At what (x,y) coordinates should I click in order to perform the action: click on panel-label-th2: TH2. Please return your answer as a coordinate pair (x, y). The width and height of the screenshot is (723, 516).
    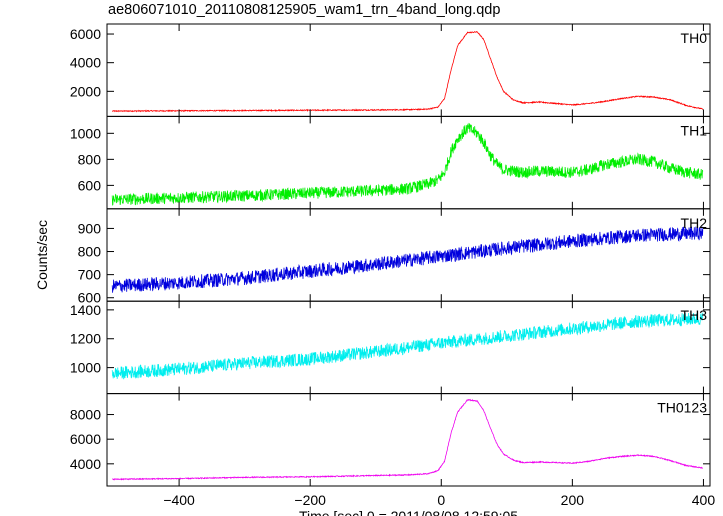
    Looking at the image, I should click on (694, 223).